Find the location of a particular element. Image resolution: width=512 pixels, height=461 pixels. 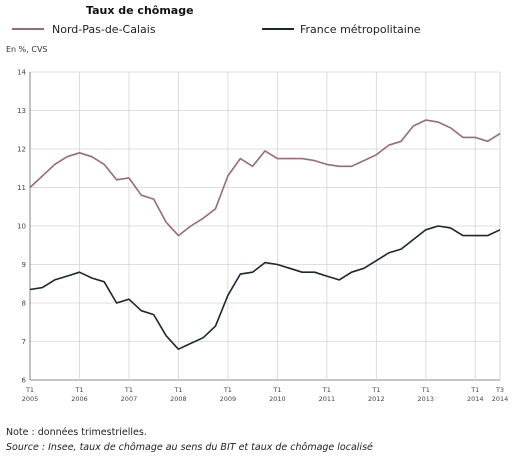

y-tick-label: 14 is located at coordinates (21, 73).